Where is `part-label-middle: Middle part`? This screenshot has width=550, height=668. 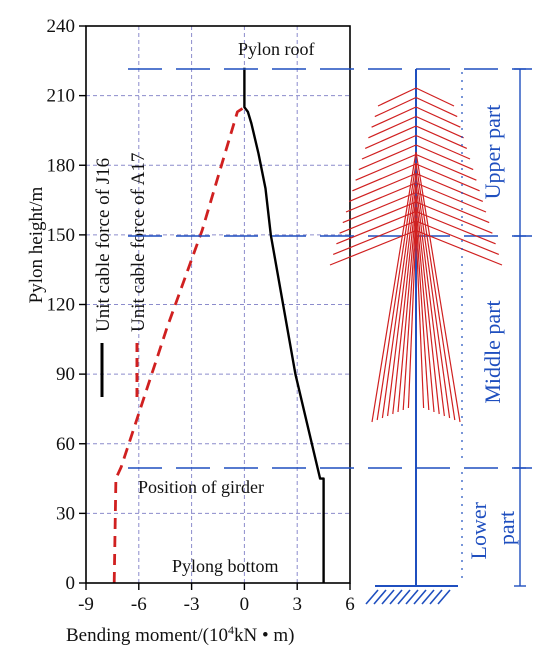
part-label-middle: Middle part is located at coordinates (492, 351).